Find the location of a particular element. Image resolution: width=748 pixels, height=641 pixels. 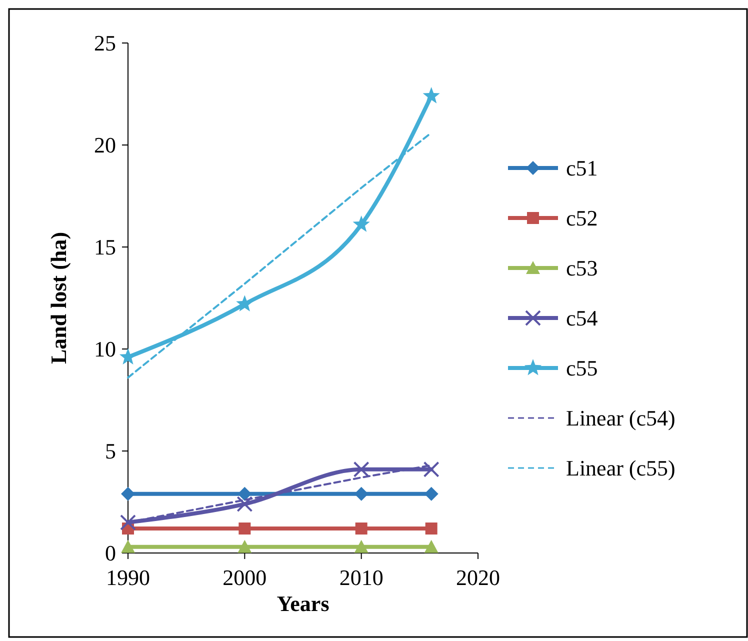

y-tick-label: 15 is located at coordinates (105, 247).